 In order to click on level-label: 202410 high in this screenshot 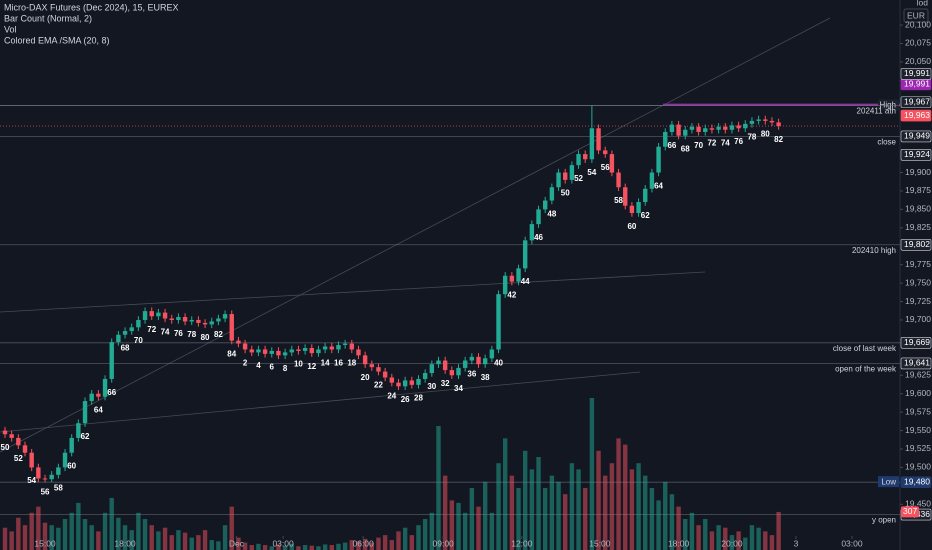, I will do `click(874, 250)`.